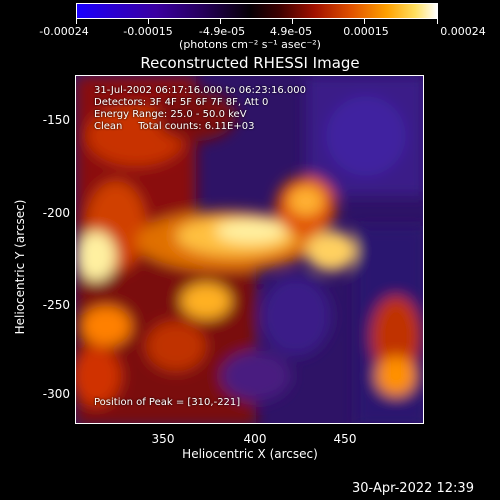 The image size is (500, 500). I want to click on y-tick-label: -300, so click(56, 394).